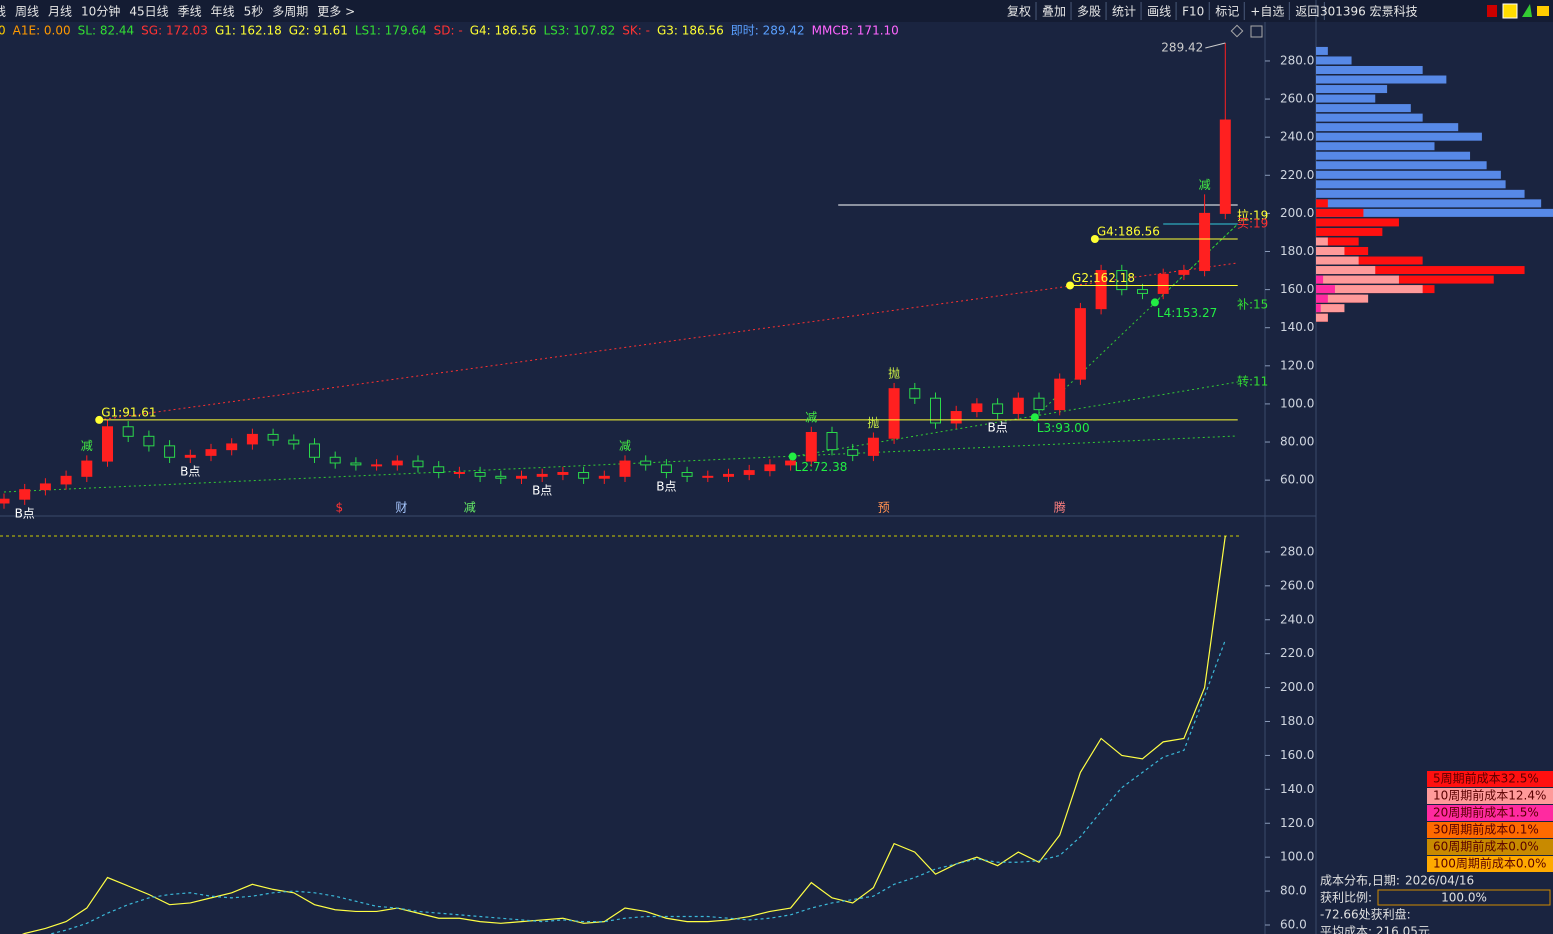 Image resolution: width=1553 pixels, height=934 pixels. What do you see at coordinates (190, 12) in the screenshot?
I see `toolbar-item: 季线` at bounding box center [190, 12].